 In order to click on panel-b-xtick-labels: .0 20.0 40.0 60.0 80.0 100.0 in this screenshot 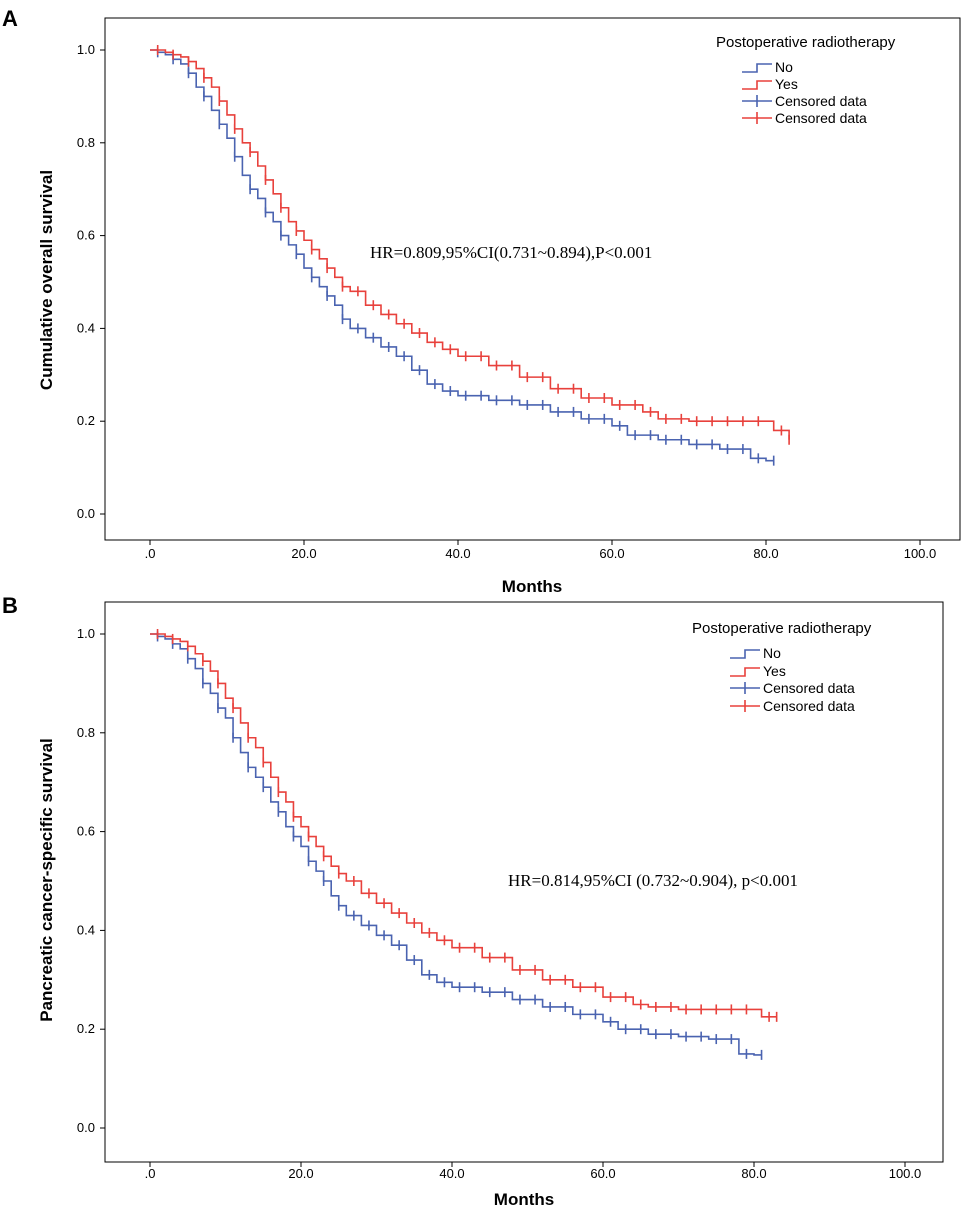, I will do `click(533, 1173)`.